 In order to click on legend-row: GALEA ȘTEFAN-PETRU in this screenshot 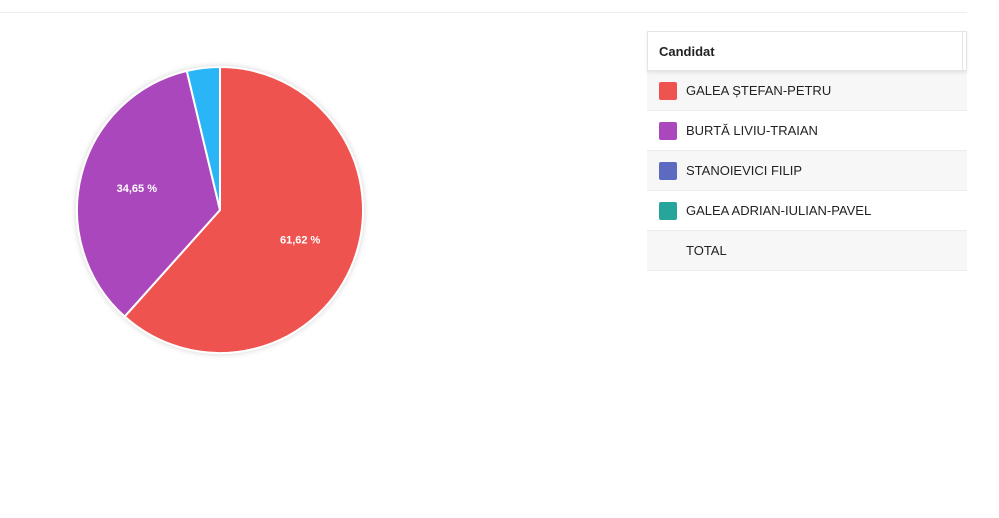, I will do `click(807, 91)`.